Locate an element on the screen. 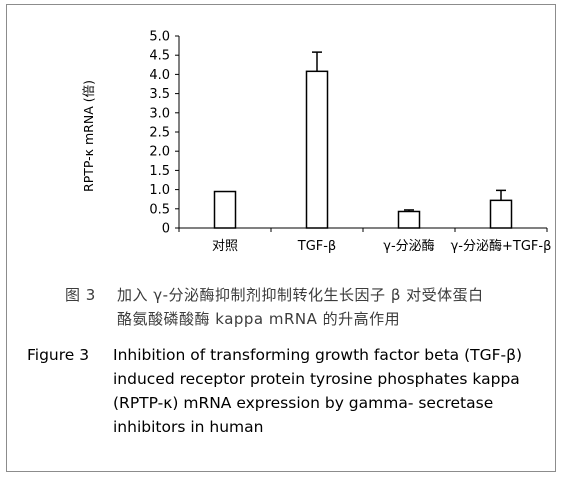  y-tick-label: 2.5 is located at coordinates (159, 133).